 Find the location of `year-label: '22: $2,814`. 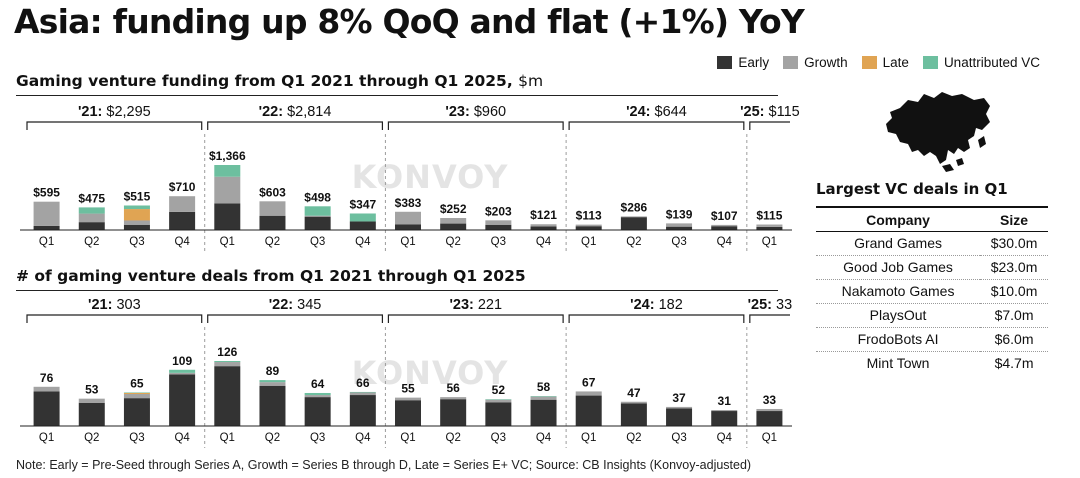

year-label: '22: $2,814 is located at coordinates (295, 112).